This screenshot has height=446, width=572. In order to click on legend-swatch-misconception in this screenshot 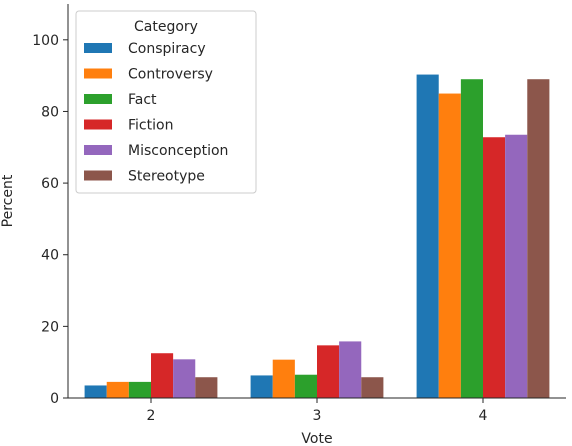, I will do `click(98, 150)`.